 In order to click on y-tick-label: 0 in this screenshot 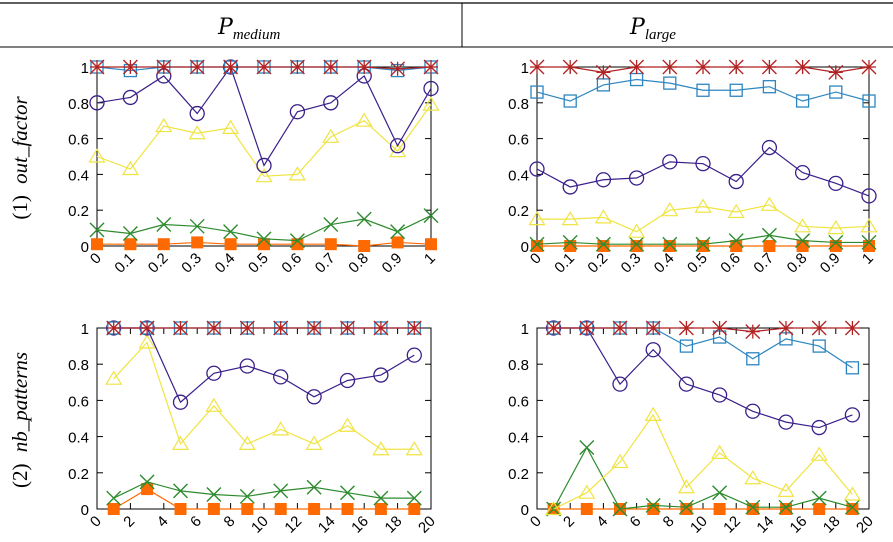, I will do `click(525, 247)`.